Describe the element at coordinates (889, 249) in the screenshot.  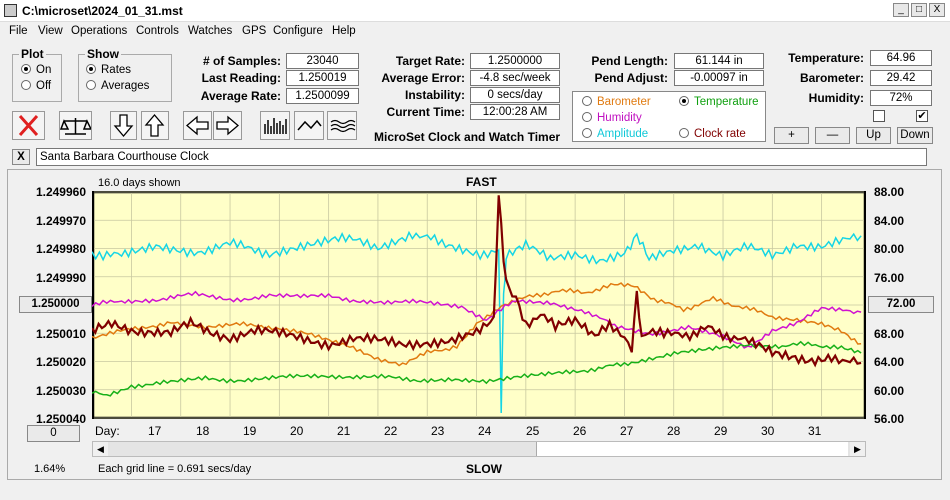
I see `right-tick: 80.00` at that location.